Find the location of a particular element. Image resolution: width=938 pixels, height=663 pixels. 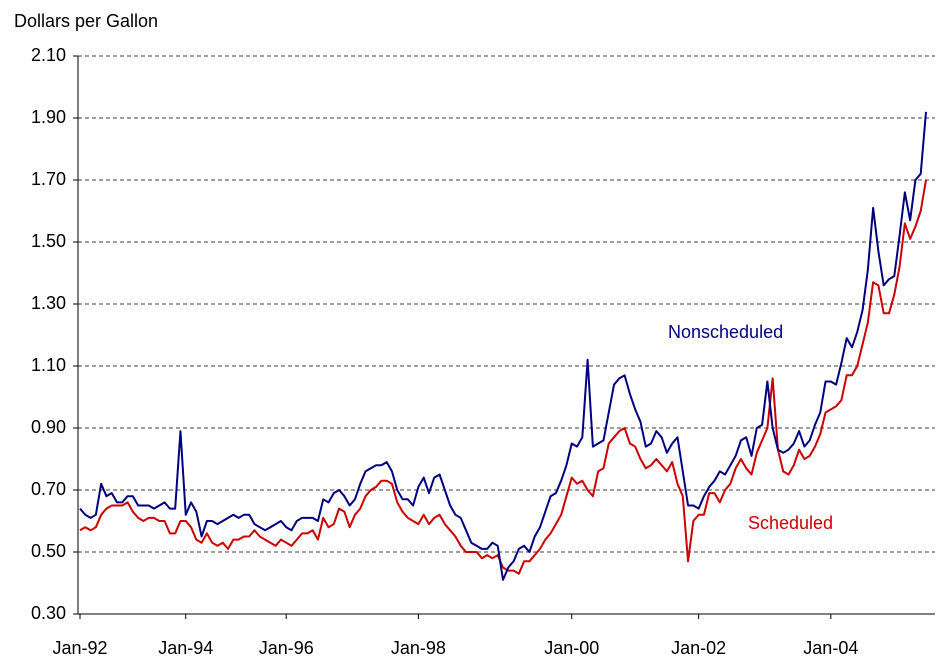

x-tick-label: Jan-92 is located at coordinates (79, 648).